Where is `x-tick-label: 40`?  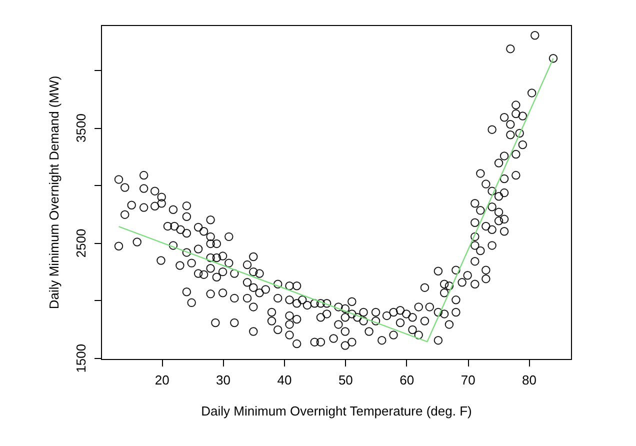 x-tick-label: 40 is located at coordinates (284, 380).